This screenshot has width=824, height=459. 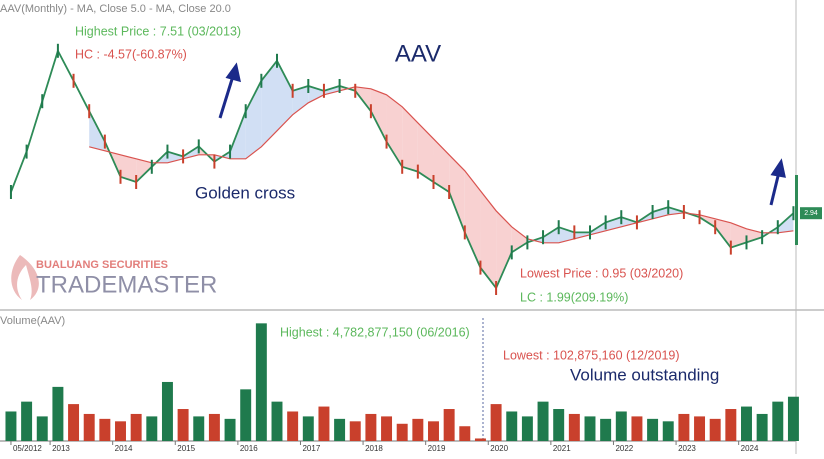 What do you see at coordinates (418, 53) in the screenshot?
I see `chart-title: AAV` at bounding box center [418, 53].